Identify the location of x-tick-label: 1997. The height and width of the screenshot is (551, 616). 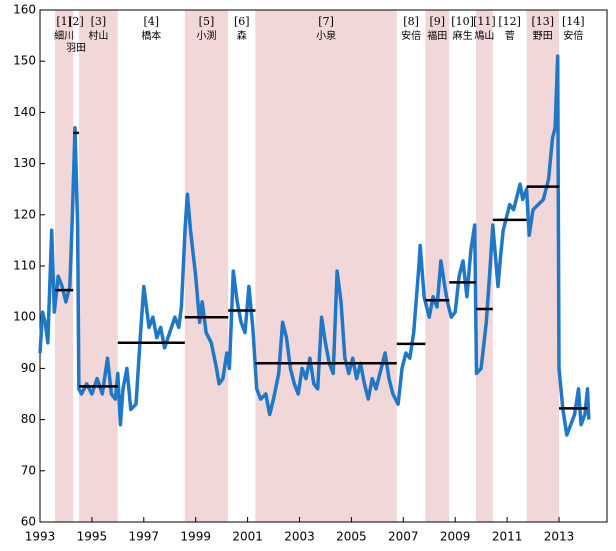
(144, 537).